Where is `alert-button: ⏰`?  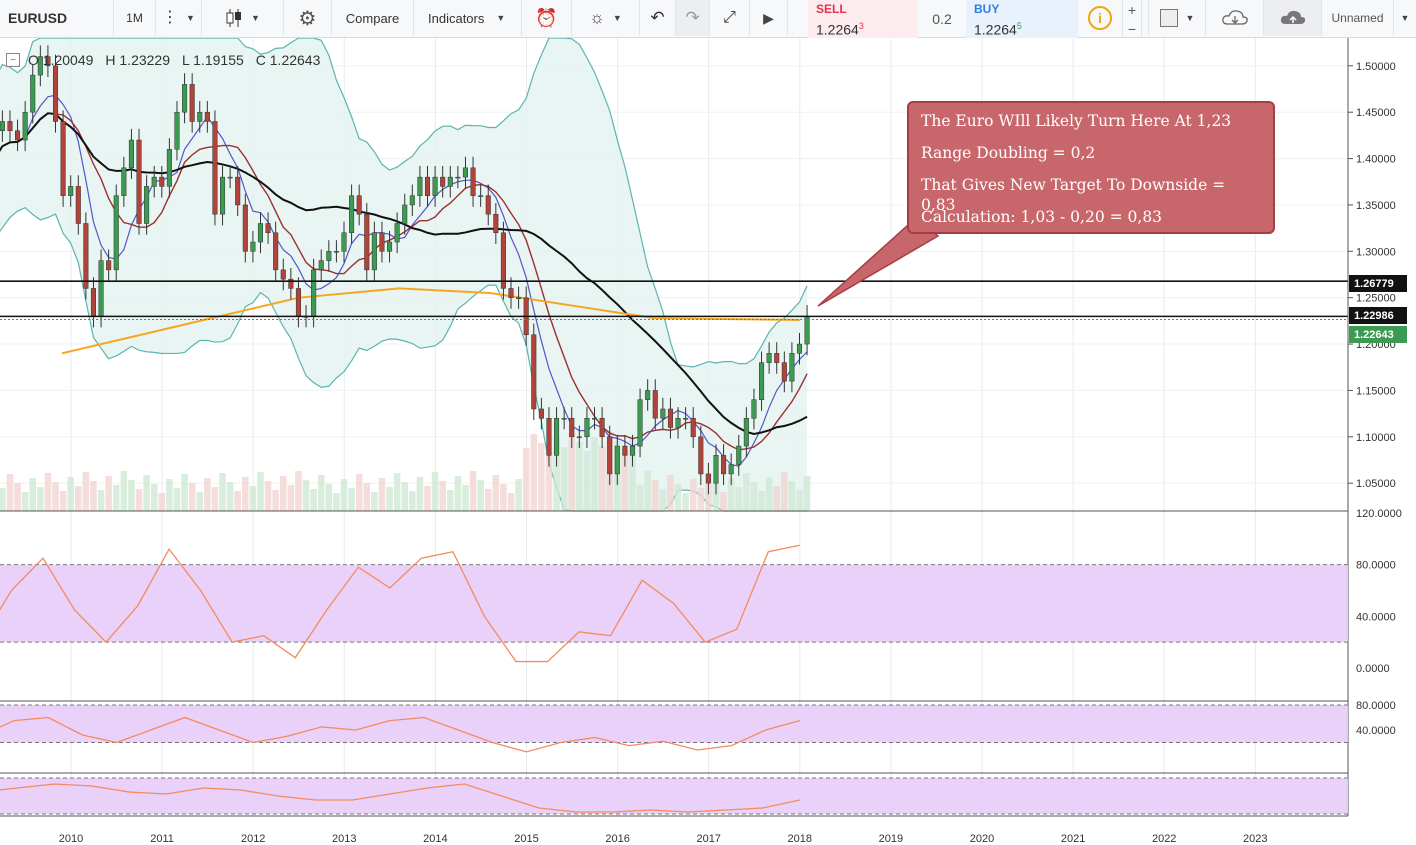 alert-button: ⏰ is located at coordinates (547, 18).